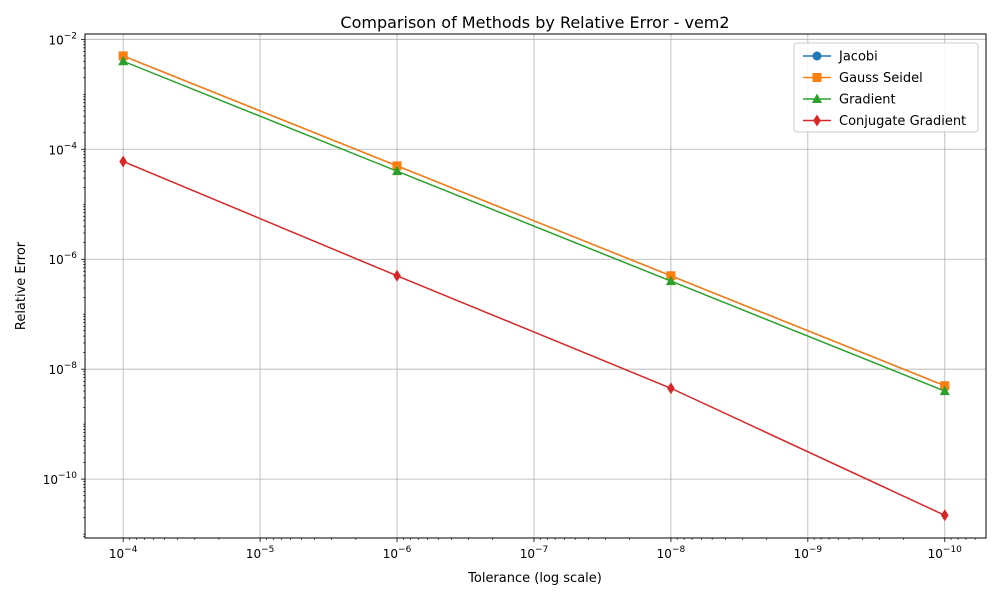  What do you see at coordinates (71, 146) in the screenshot?
I see `y-tick-exponent: −4` at bounding box center [71, 146].